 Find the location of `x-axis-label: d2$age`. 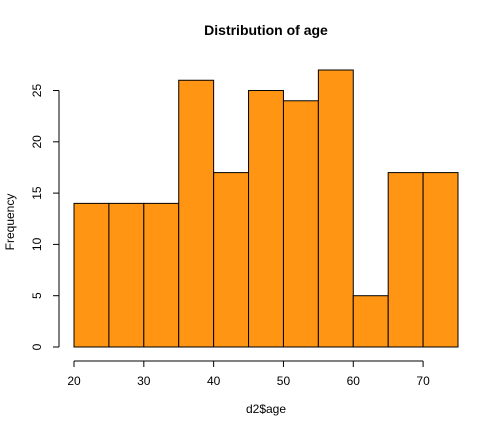

x-axis-label: d2$age is located at coordinates (266, 409).